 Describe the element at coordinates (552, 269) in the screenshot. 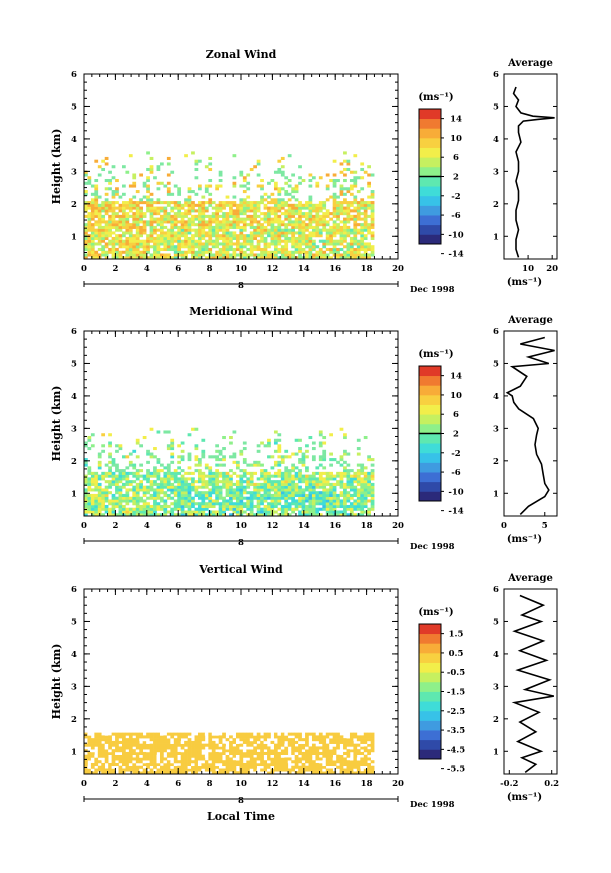

I see `average-x-tick-label: 20` at that location.